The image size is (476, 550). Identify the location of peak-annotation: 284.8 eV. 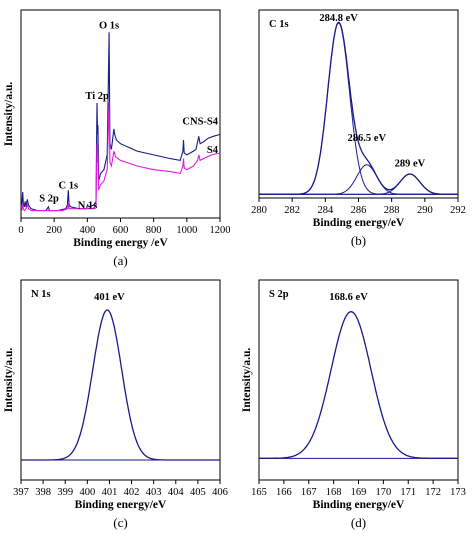
(338, 18).